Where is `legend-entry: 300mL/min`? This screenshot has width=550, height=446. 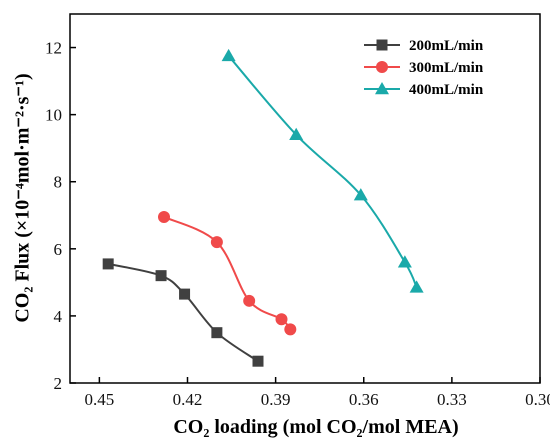
legend-entry: 300mL/min is located at coordinates (424, 68).